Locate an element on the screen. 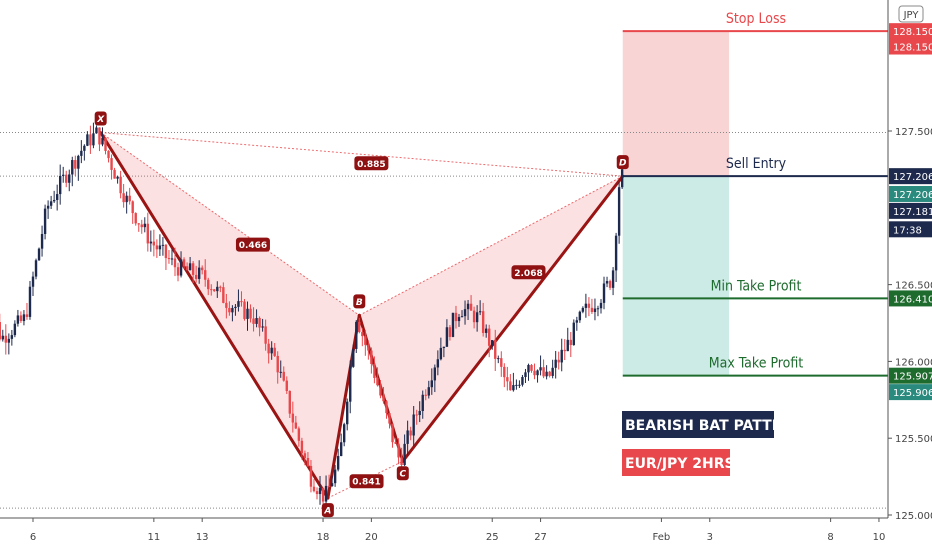 The image size is (932, 554). price-tick-label: 127.500 is located at coordinates (913, 132).